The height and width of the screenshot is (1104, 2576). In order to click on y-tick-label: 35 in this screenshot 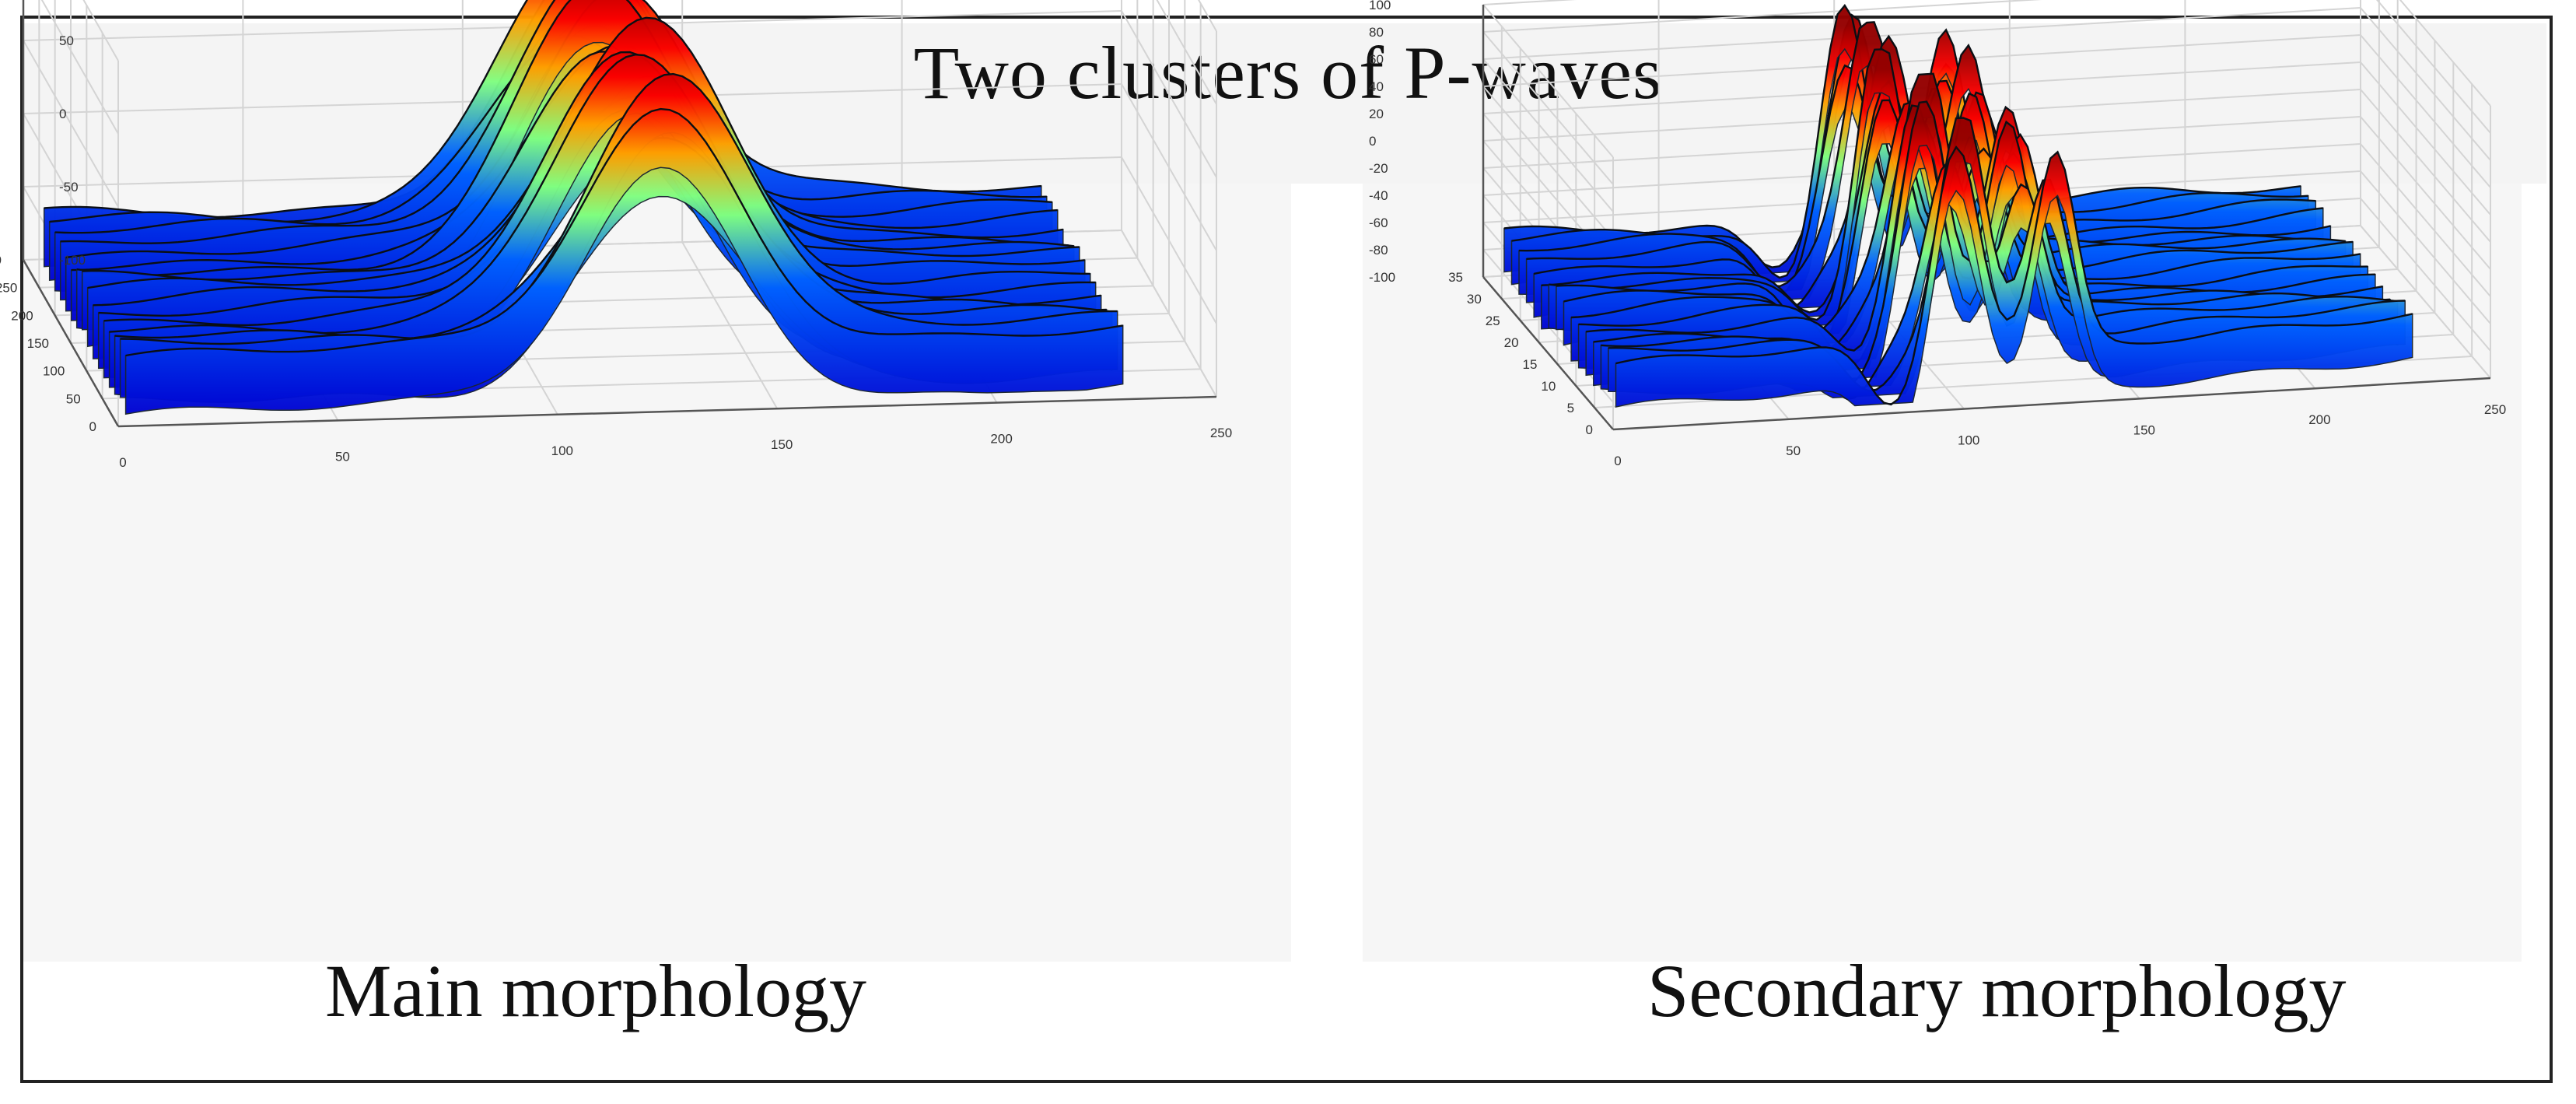, I will do `click(1455, 277)`.